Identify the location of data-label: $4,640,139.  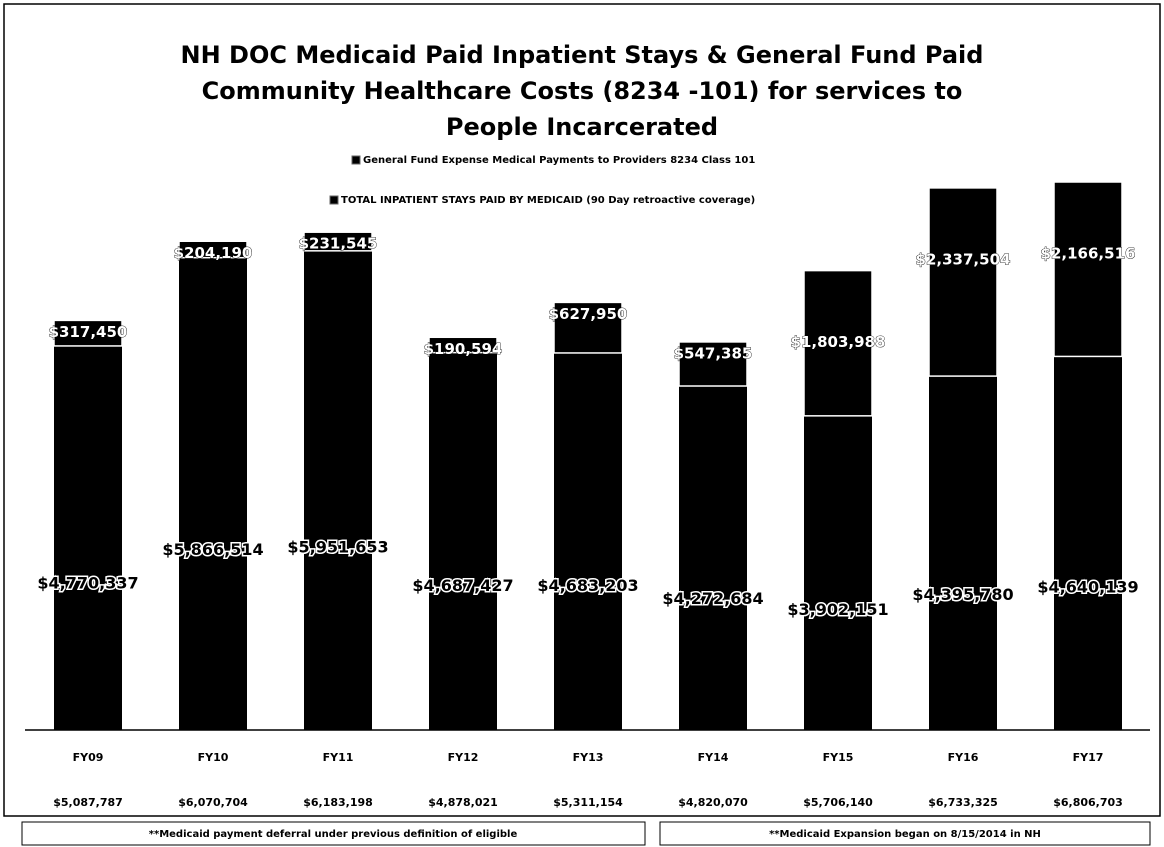
(1087, 587).